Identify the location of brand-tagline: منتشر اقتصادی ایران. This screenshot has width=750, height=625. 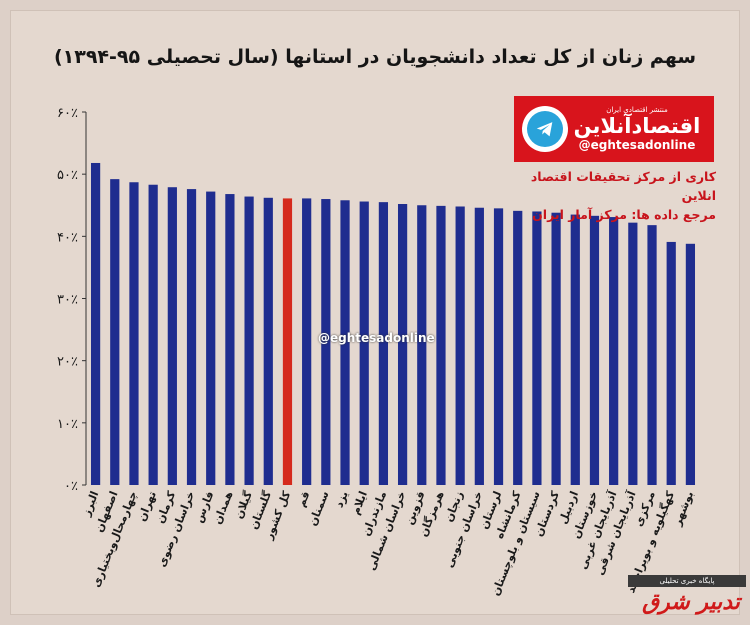
(637, 110).